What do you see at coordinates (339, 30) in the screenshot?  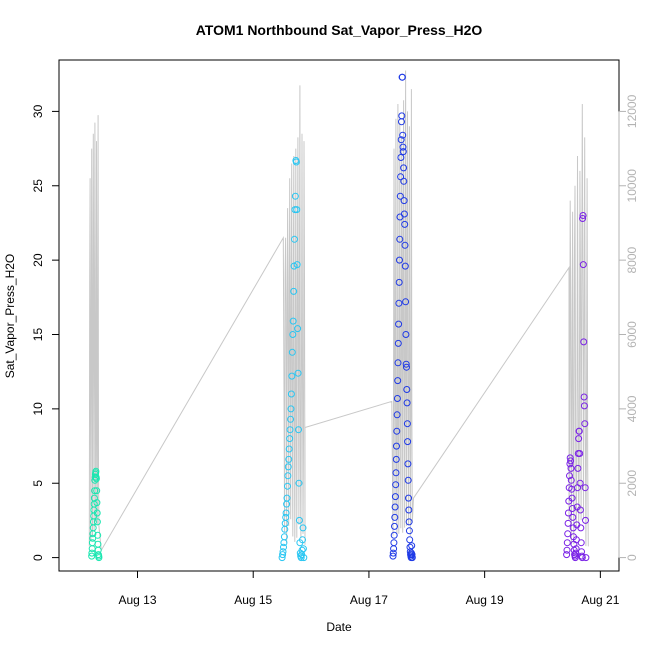 I see `chart-title: ATOM1 Northbound Sat_Vapor_Press_H2O` at bounding box center [339, 30].